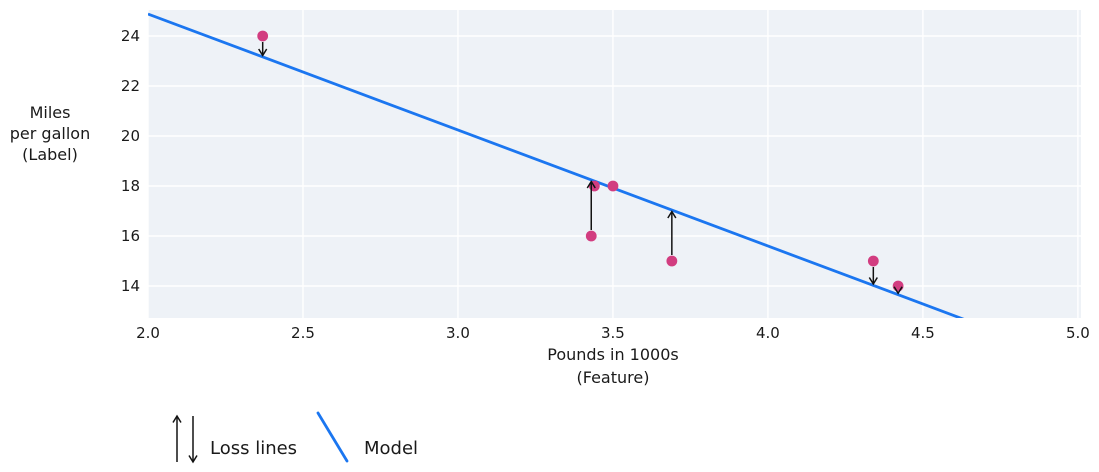  Describe the element at coordinates (130, 136) in the screenshot. I see `y-tick-label: 20` at that location.